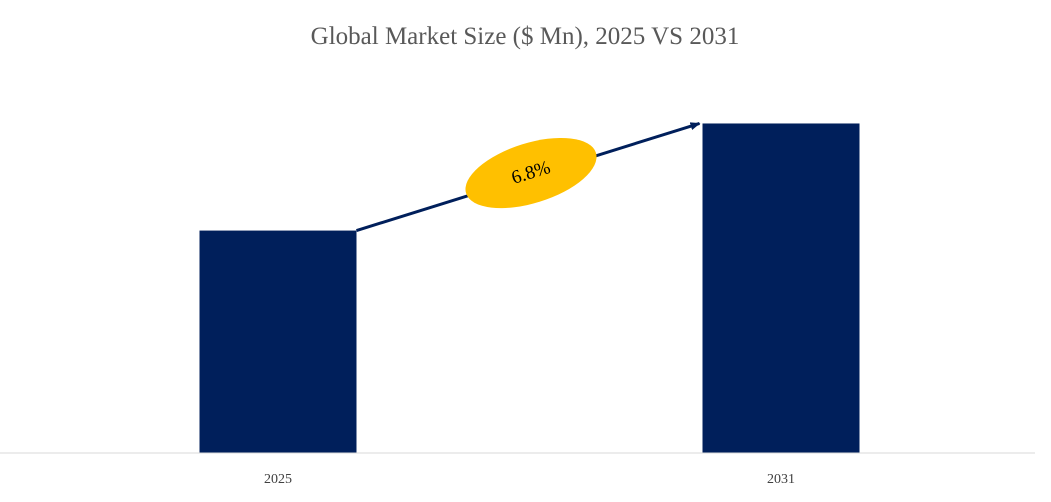  I want to click on chart-title: Global Market Size ($ Mn), 2025 VS 2031, so click(525, 36).